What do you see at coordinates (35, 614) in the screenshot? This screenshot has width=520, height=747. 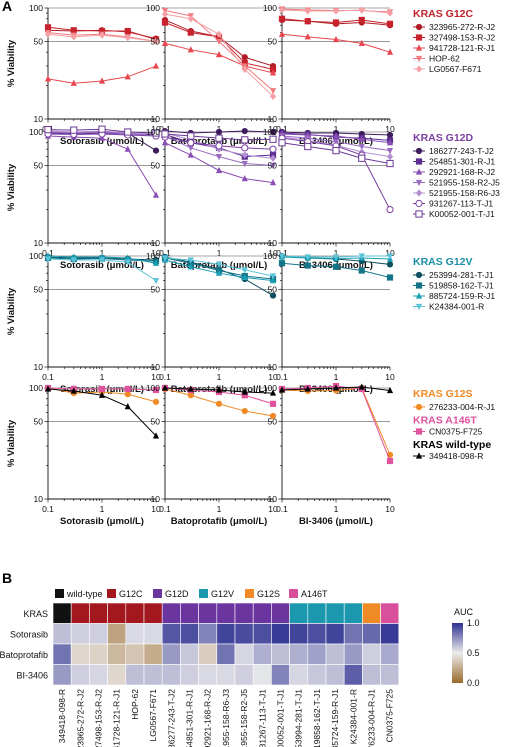 I see `heatmap-row-label: KRAS` at bounding box center [35, 614].